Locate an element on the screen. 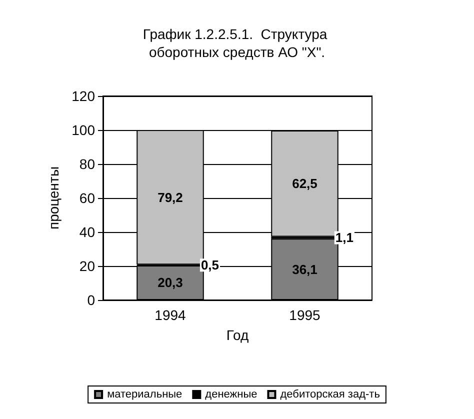 This screenshot has width=474, height=419. y-tick-label: 60 is located at coordinates (87, 198).